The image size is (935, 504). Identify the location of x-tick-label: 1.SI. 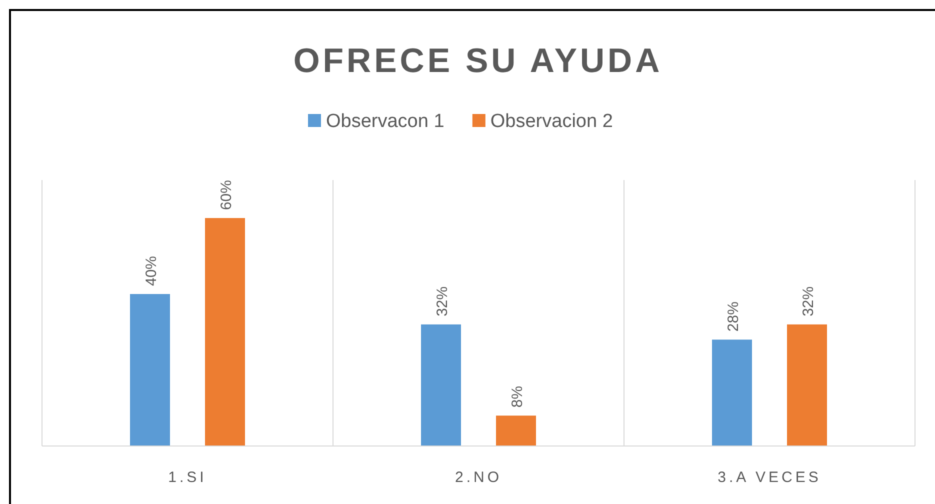
(187, 477).